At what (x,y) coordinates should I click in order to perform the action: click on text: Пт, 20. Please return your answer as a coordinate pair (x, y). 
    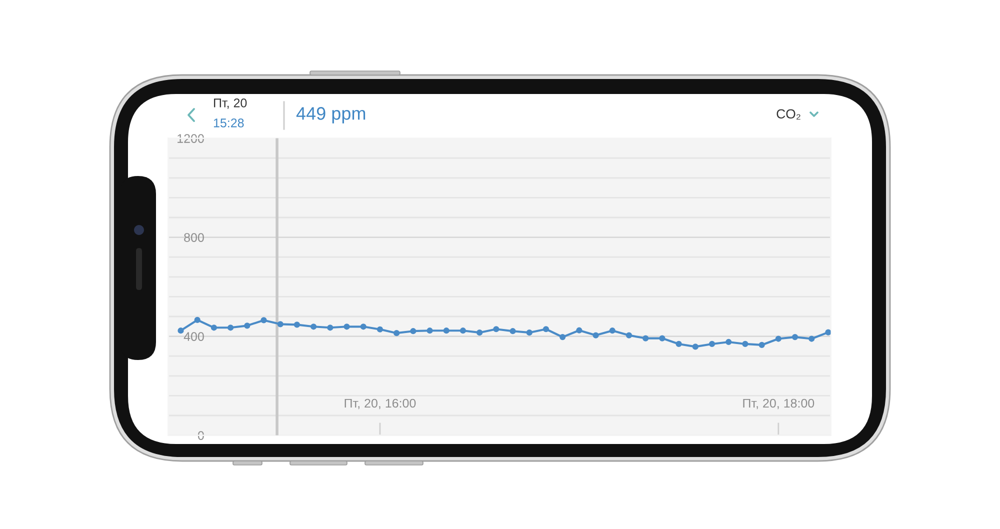
    Looking at the image, I should click on (230, 103).